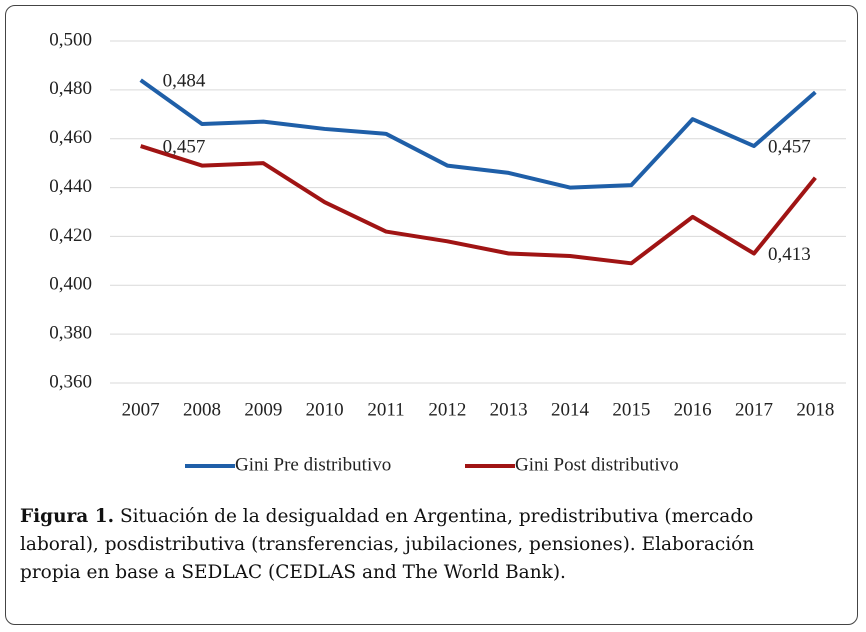  Describe the element at coordinates (478, 134) in the screenshot. I see `line-series` at that location.